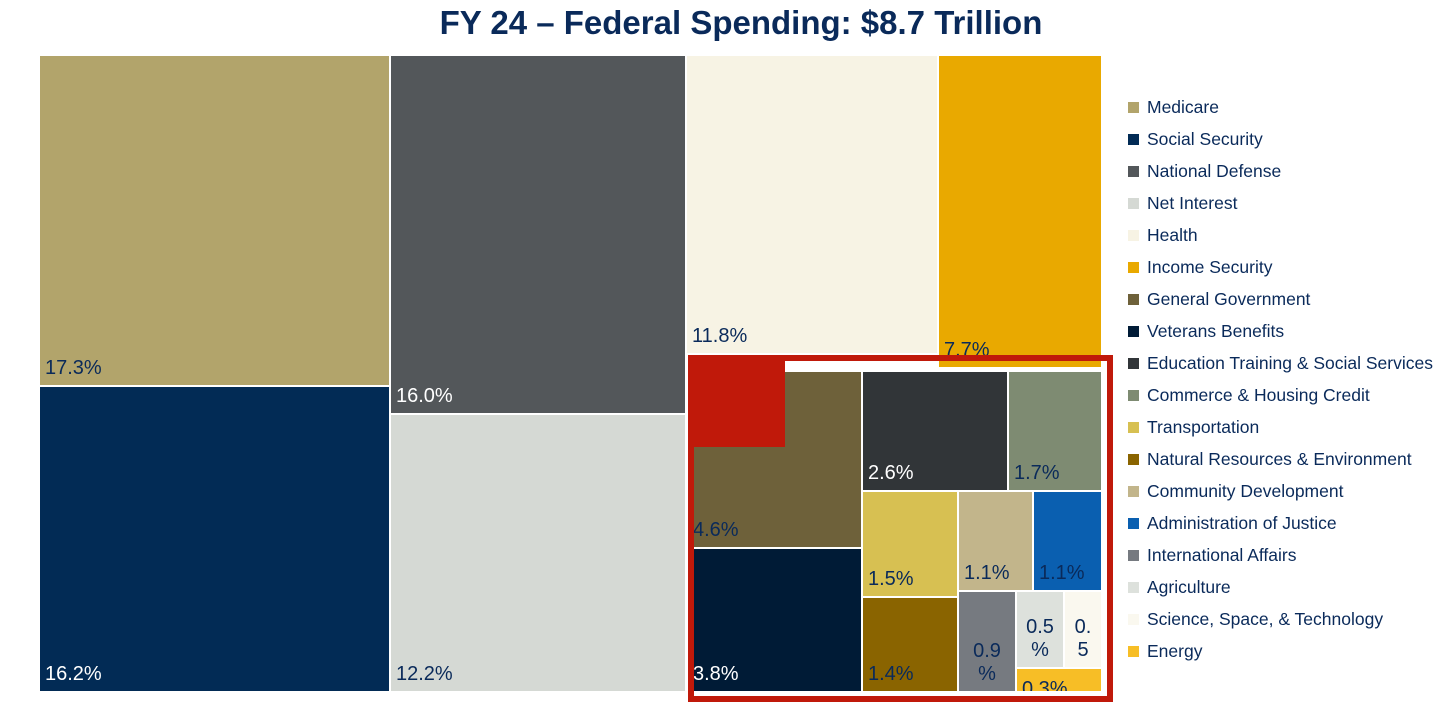 This screenshot has height=727, width=1456. I want to click on data-label: 0.5%, so click(1040, 638).